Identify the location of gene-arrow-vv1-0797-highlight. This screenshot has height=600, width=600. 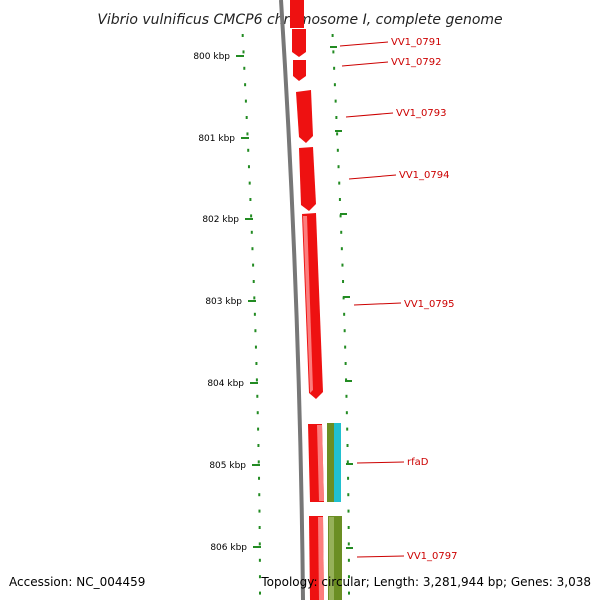
(321, 558).